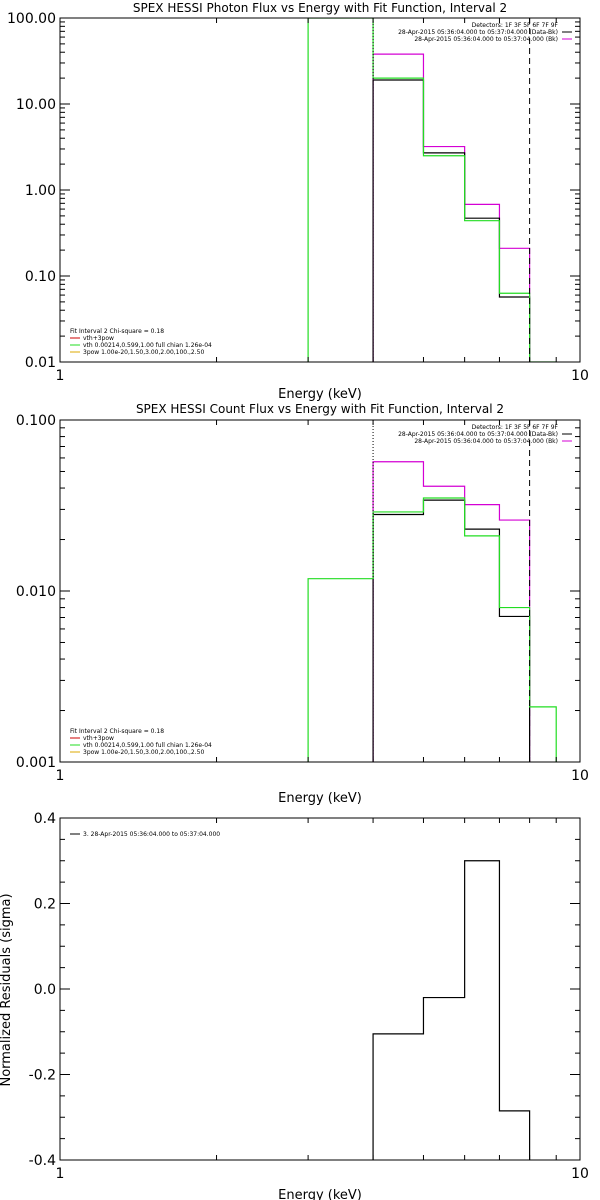 This screenshot has height=1200, width=600. Describe the element at coordinates (31, 19) in the screenshot. I see `y-tick-label: 100.00` at that location.